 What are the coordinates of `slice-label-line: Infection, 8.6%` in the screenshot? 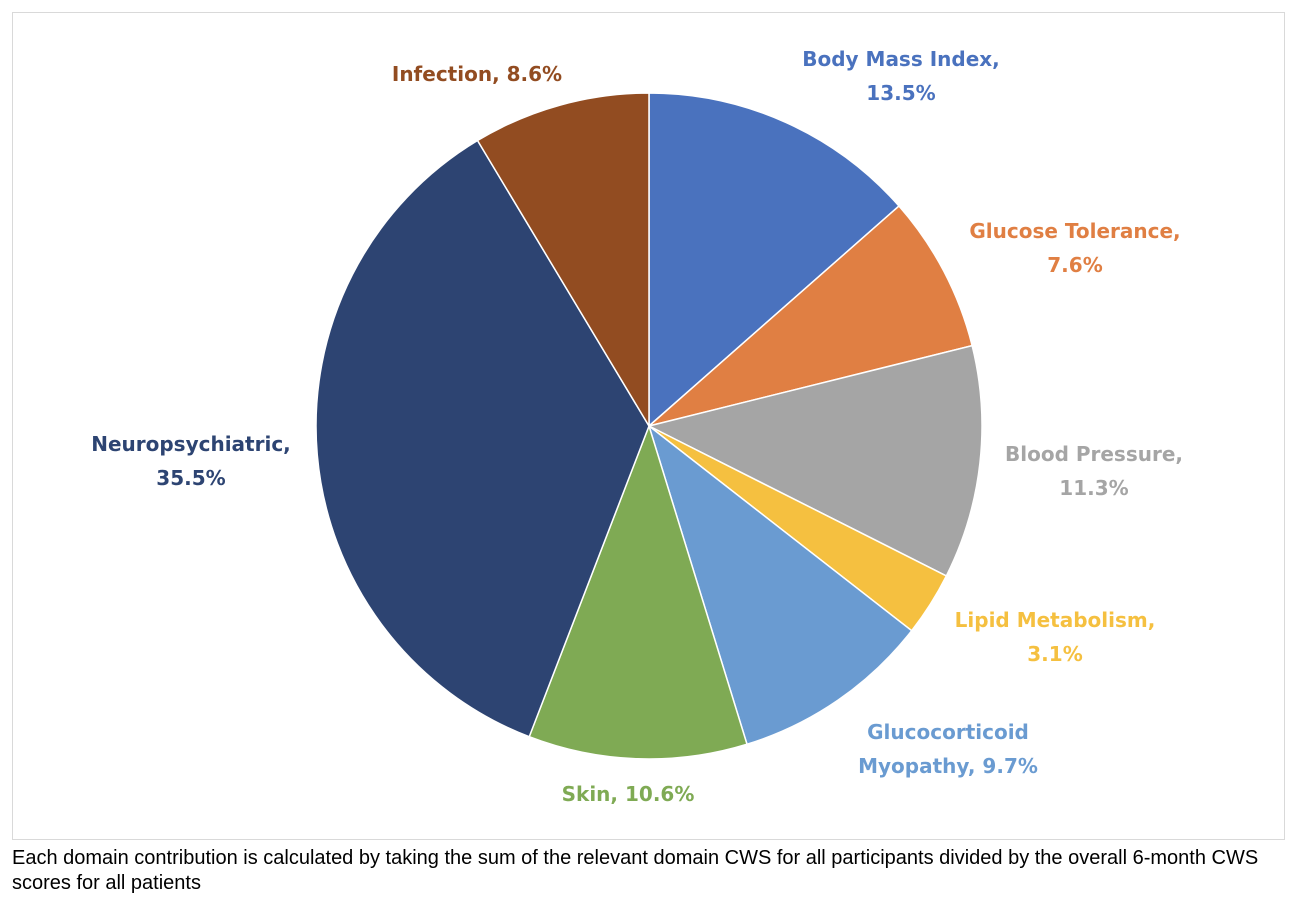 It's located at (477, 74).